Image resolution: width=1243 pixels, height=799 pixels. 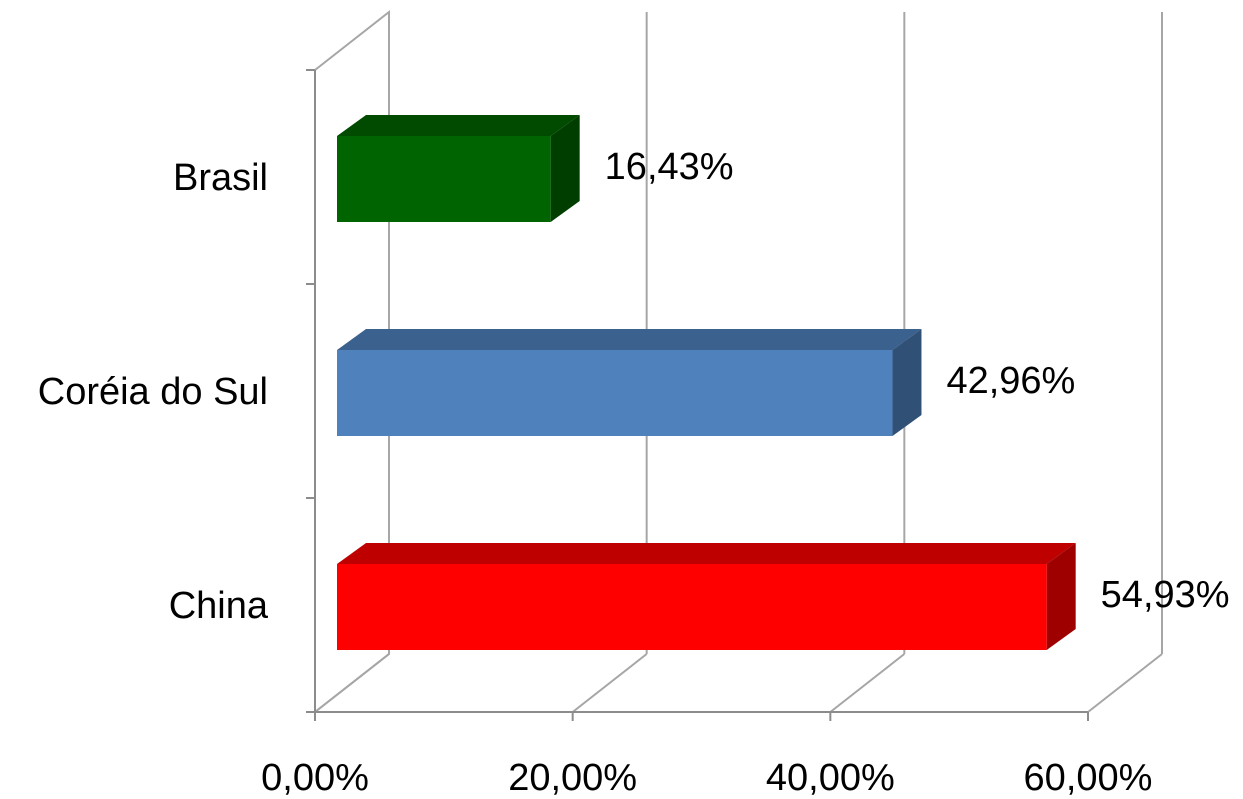 I want to click on value-tick-label: 40,00%, so click(x=830, y=778).